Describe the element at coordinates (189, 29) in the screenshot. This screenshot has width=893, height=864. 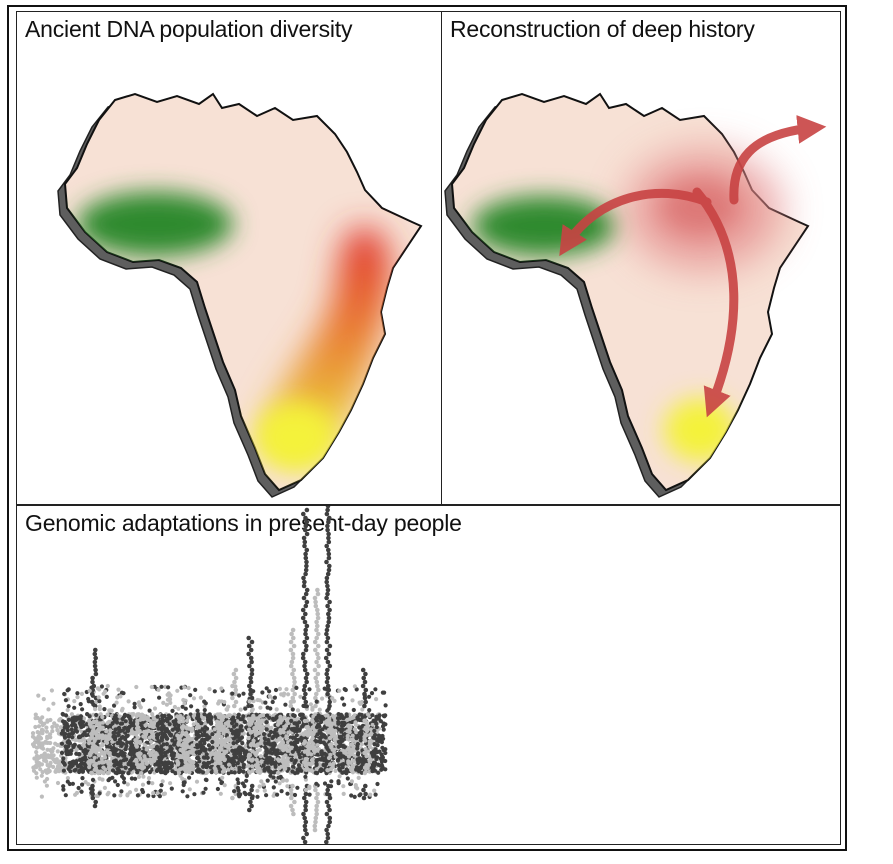
I see `panel-title: Ancient DNA population diversity` at that location.